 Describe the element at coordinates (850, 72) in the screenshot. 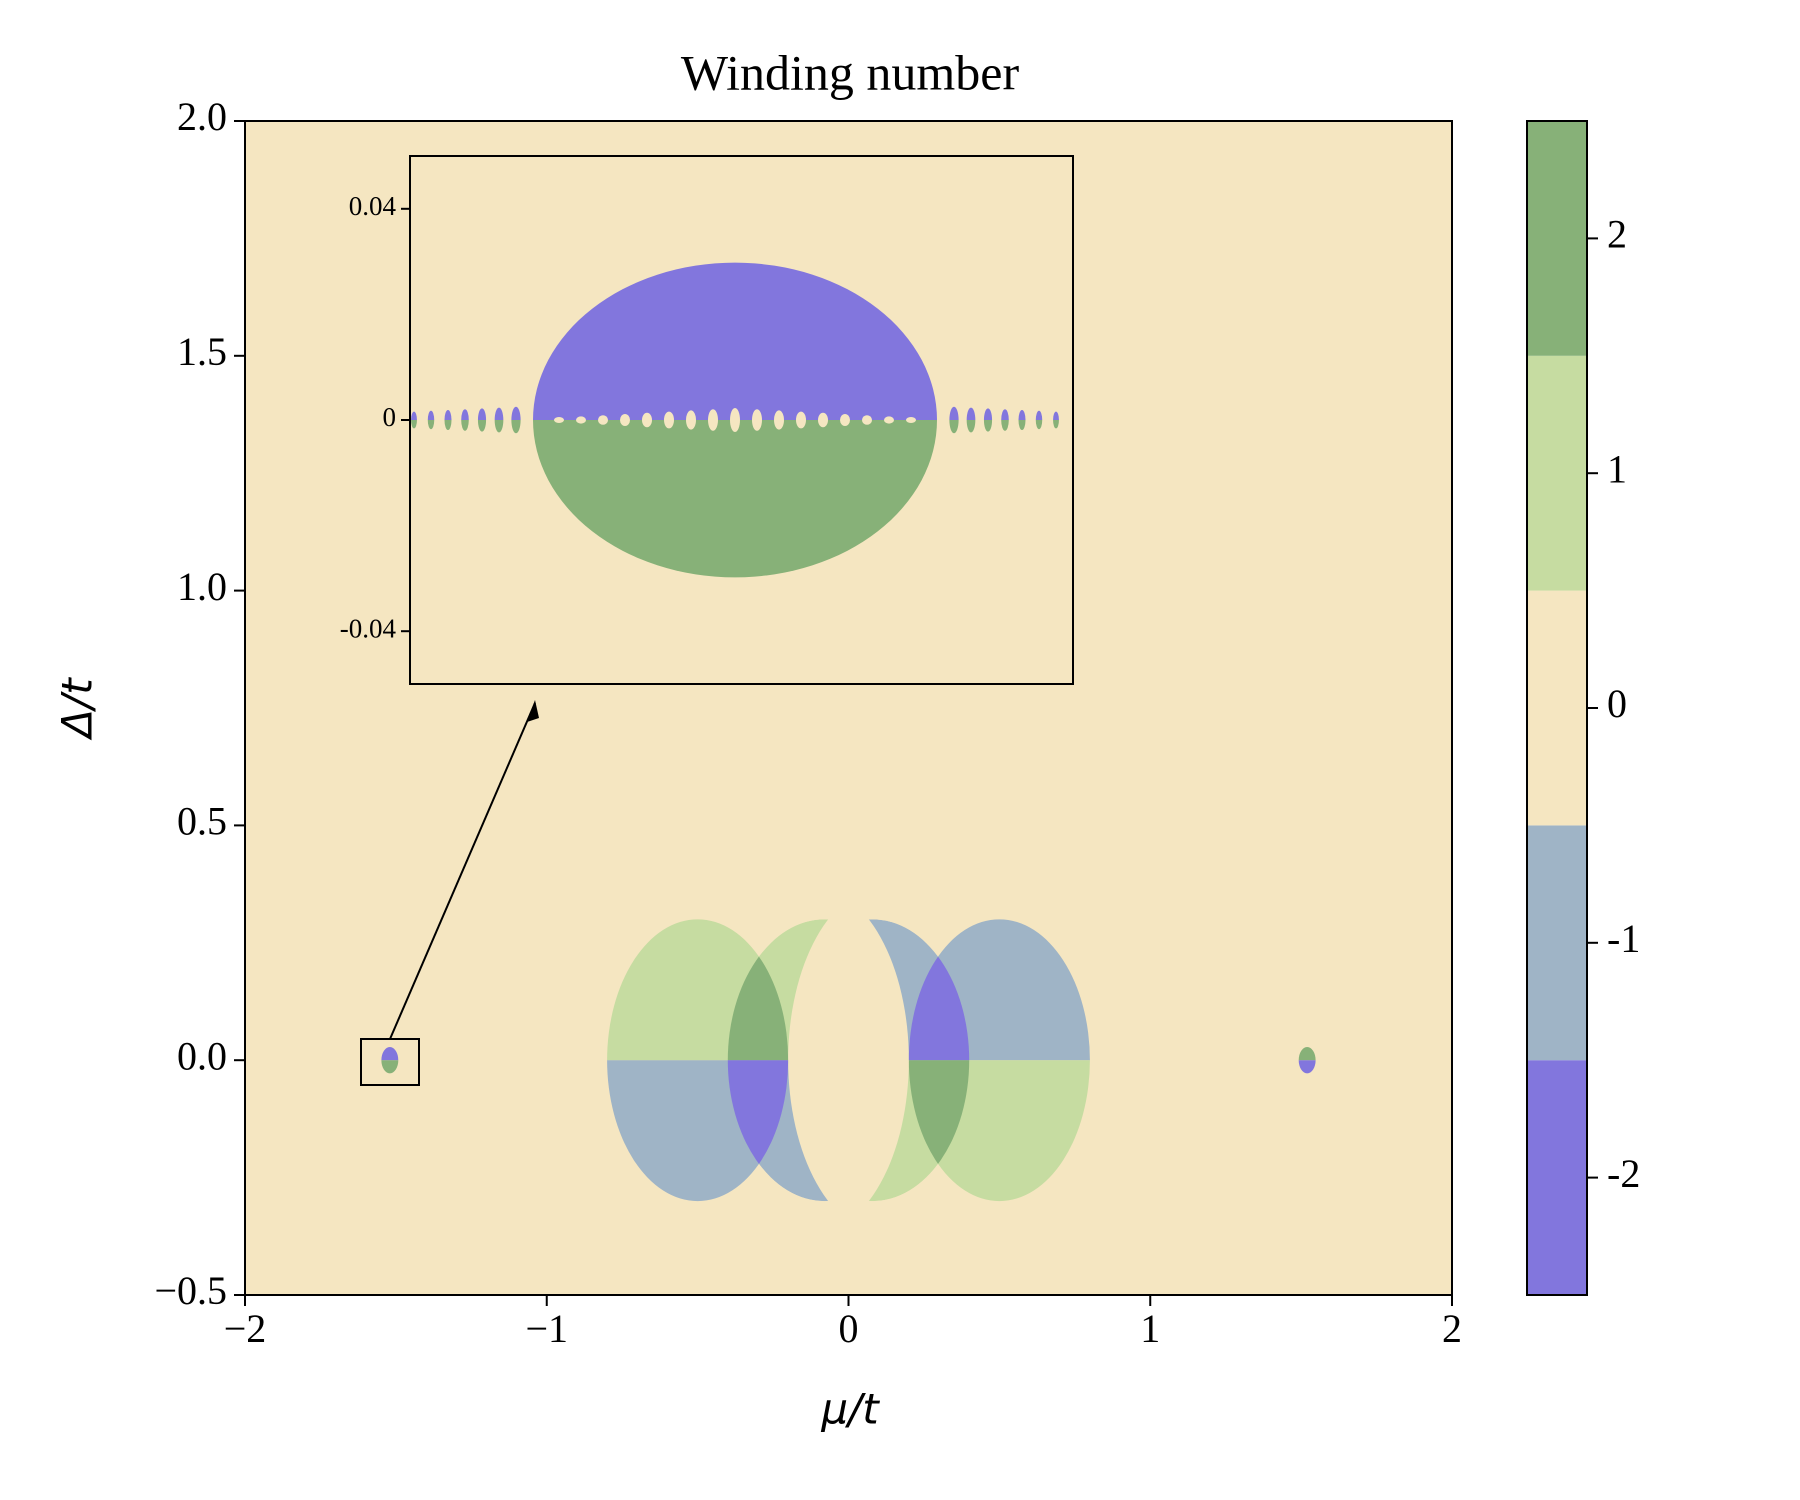

I see `chart-title: Winding number` at that location.